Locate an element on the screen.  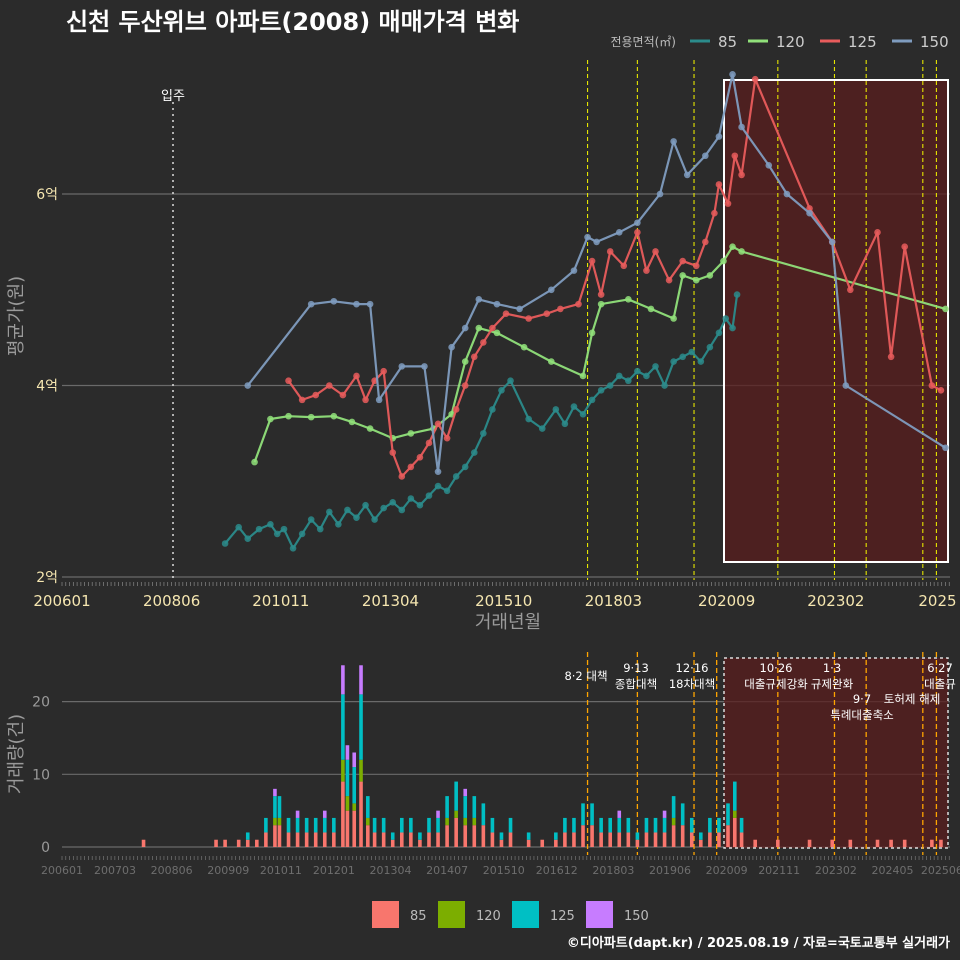
bar-x-tick-label: 200601 is located at coordinates (62, 870).